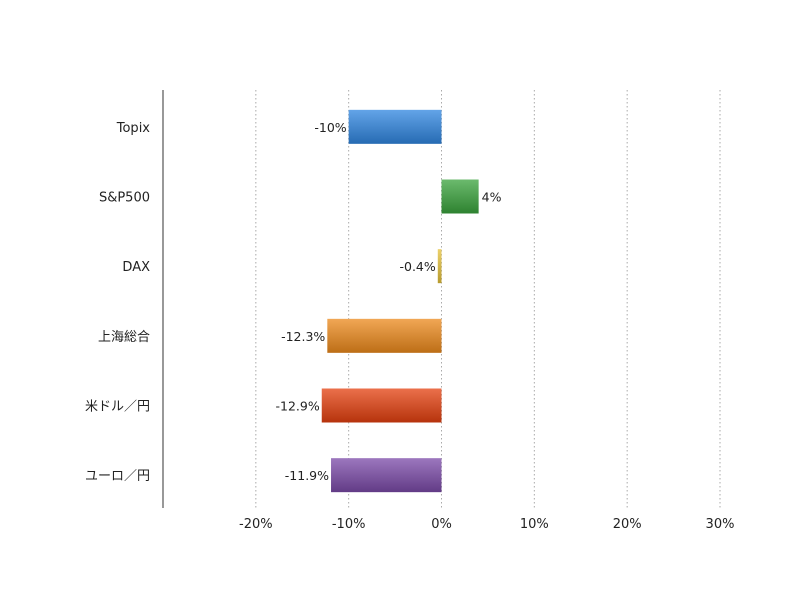 Image resolution: width=800 pixels, height=604 pixels. I want to click on bars, so click(400, 301).